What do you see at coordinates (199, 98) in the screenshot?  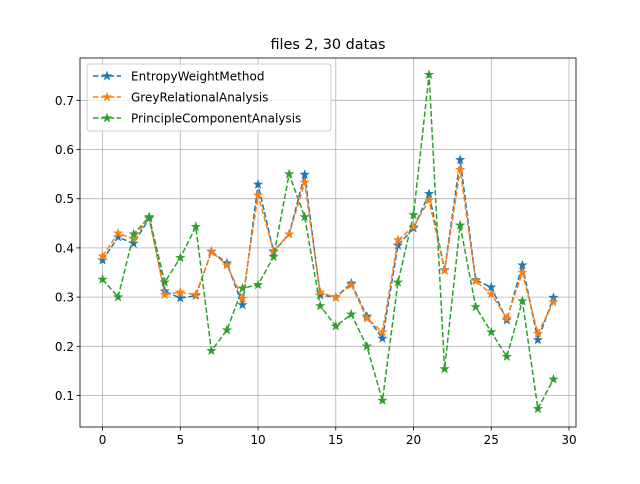 I see `legend-label: GreyRelationalAnalysis` at bounding box center [199, 98].